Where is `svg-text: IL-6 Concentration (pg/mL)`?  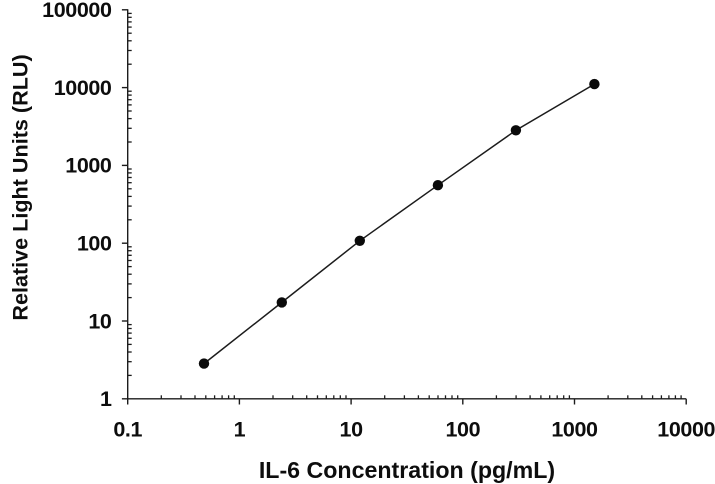 svg-text: IL-6 Concentration (pg/mL) is located at coordinates (407, 470).